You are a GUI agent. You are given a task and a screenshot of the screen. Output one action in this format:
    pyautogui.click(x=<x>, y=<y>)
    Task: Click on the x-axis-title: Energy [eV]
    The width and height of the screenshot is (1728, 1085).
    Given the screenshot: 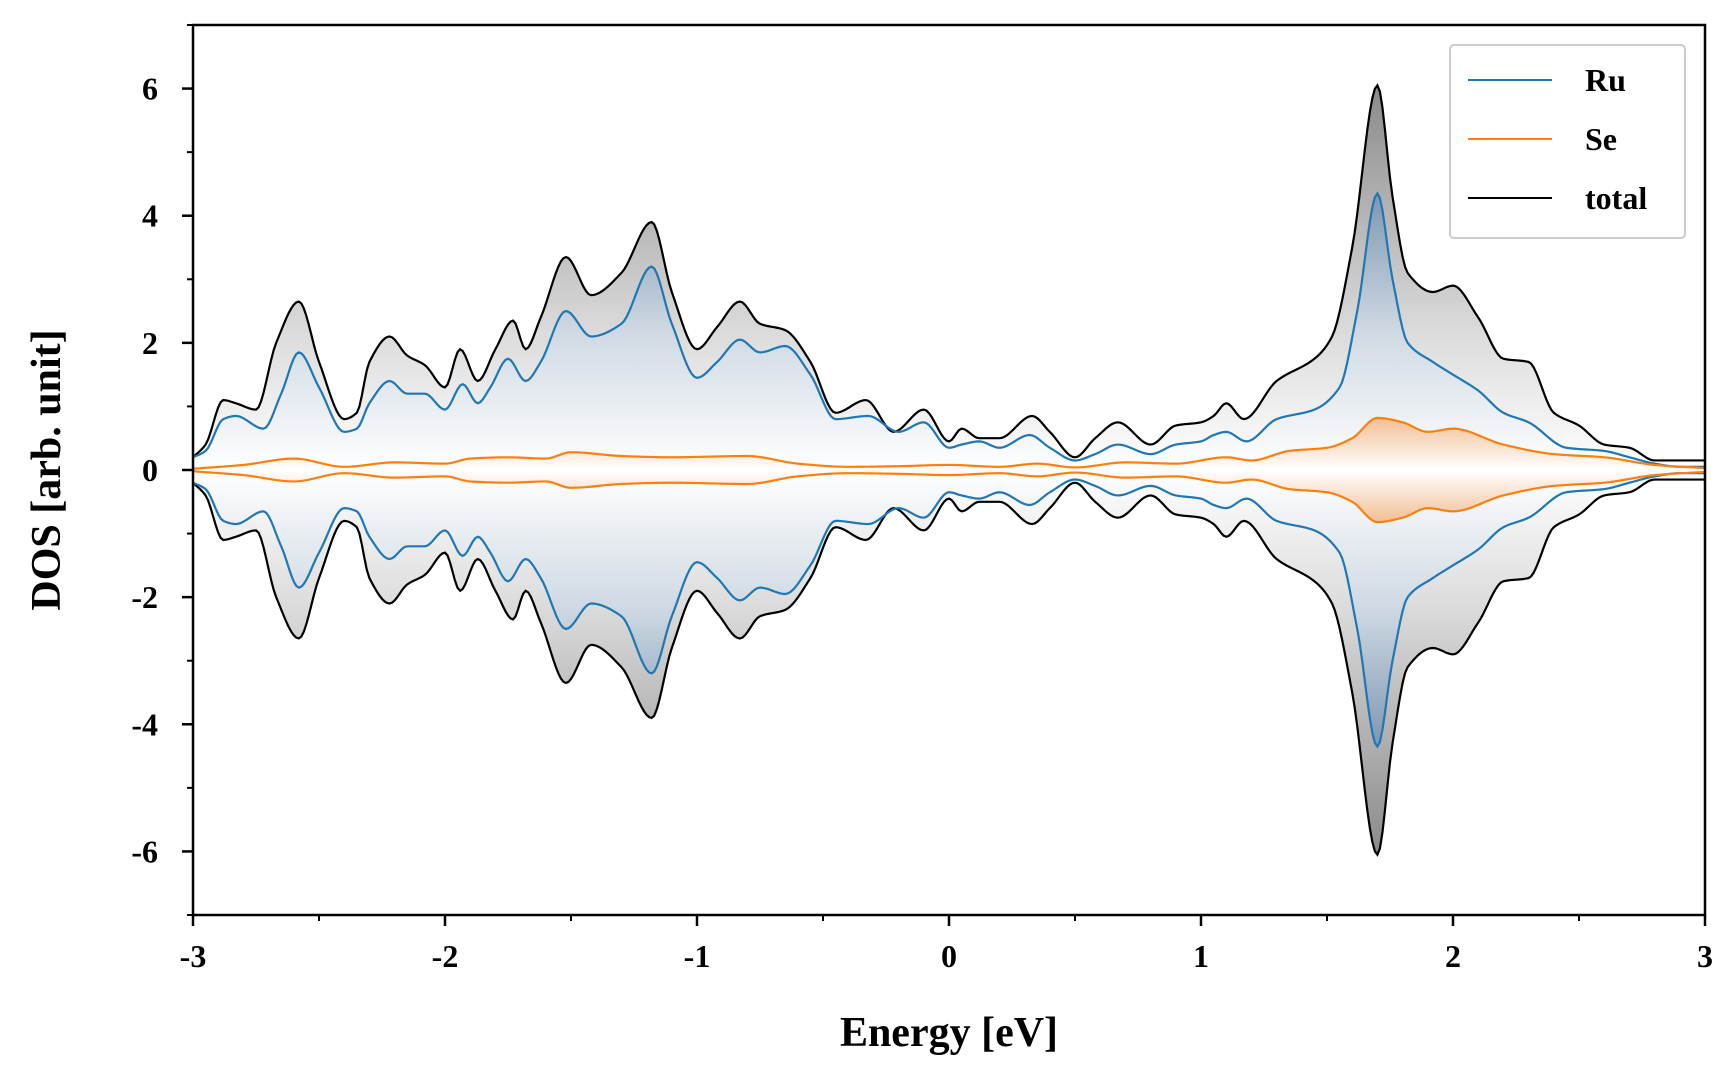 What is the action you would take?
    pyautogui.click(x=949, y=1033)
    